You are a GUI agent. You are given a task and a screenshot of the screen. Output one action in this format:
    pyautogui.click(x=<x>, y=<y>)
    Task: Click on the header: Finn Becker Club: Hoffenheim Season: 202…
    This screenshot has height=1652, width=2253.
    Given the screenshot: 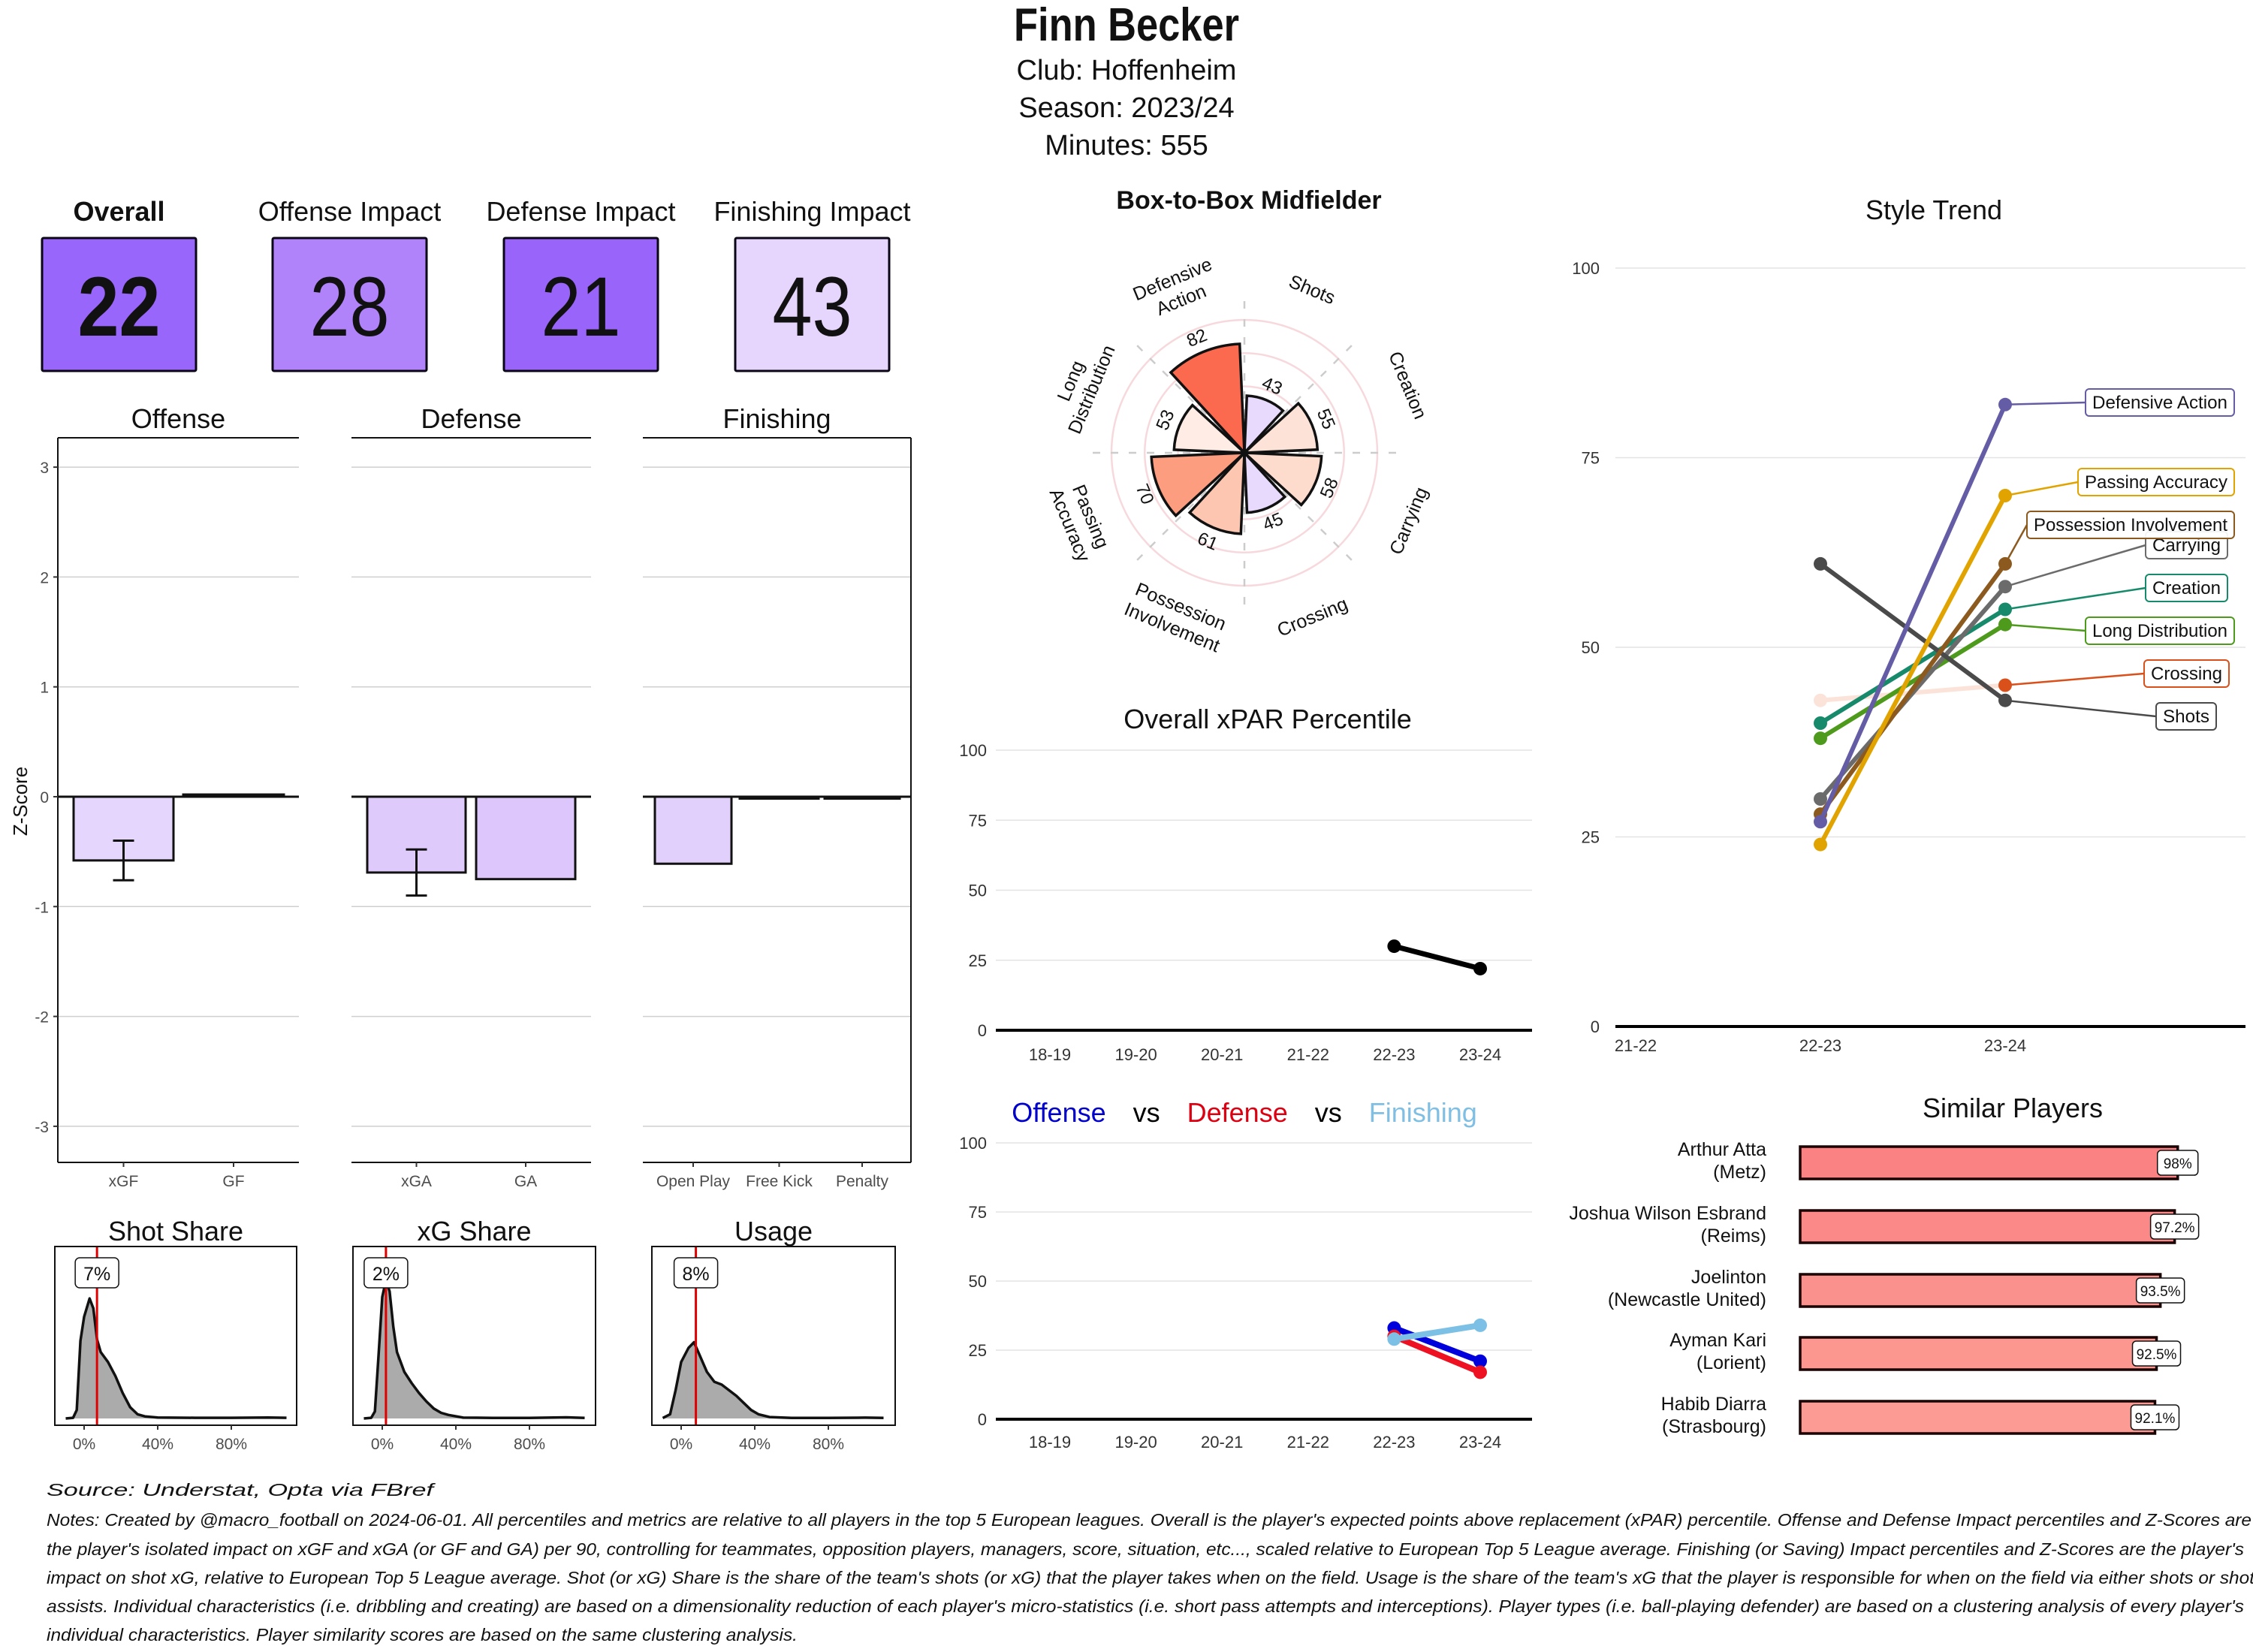 What is the action you would take?
    pyautogui.click(x=1126, y=80)
    